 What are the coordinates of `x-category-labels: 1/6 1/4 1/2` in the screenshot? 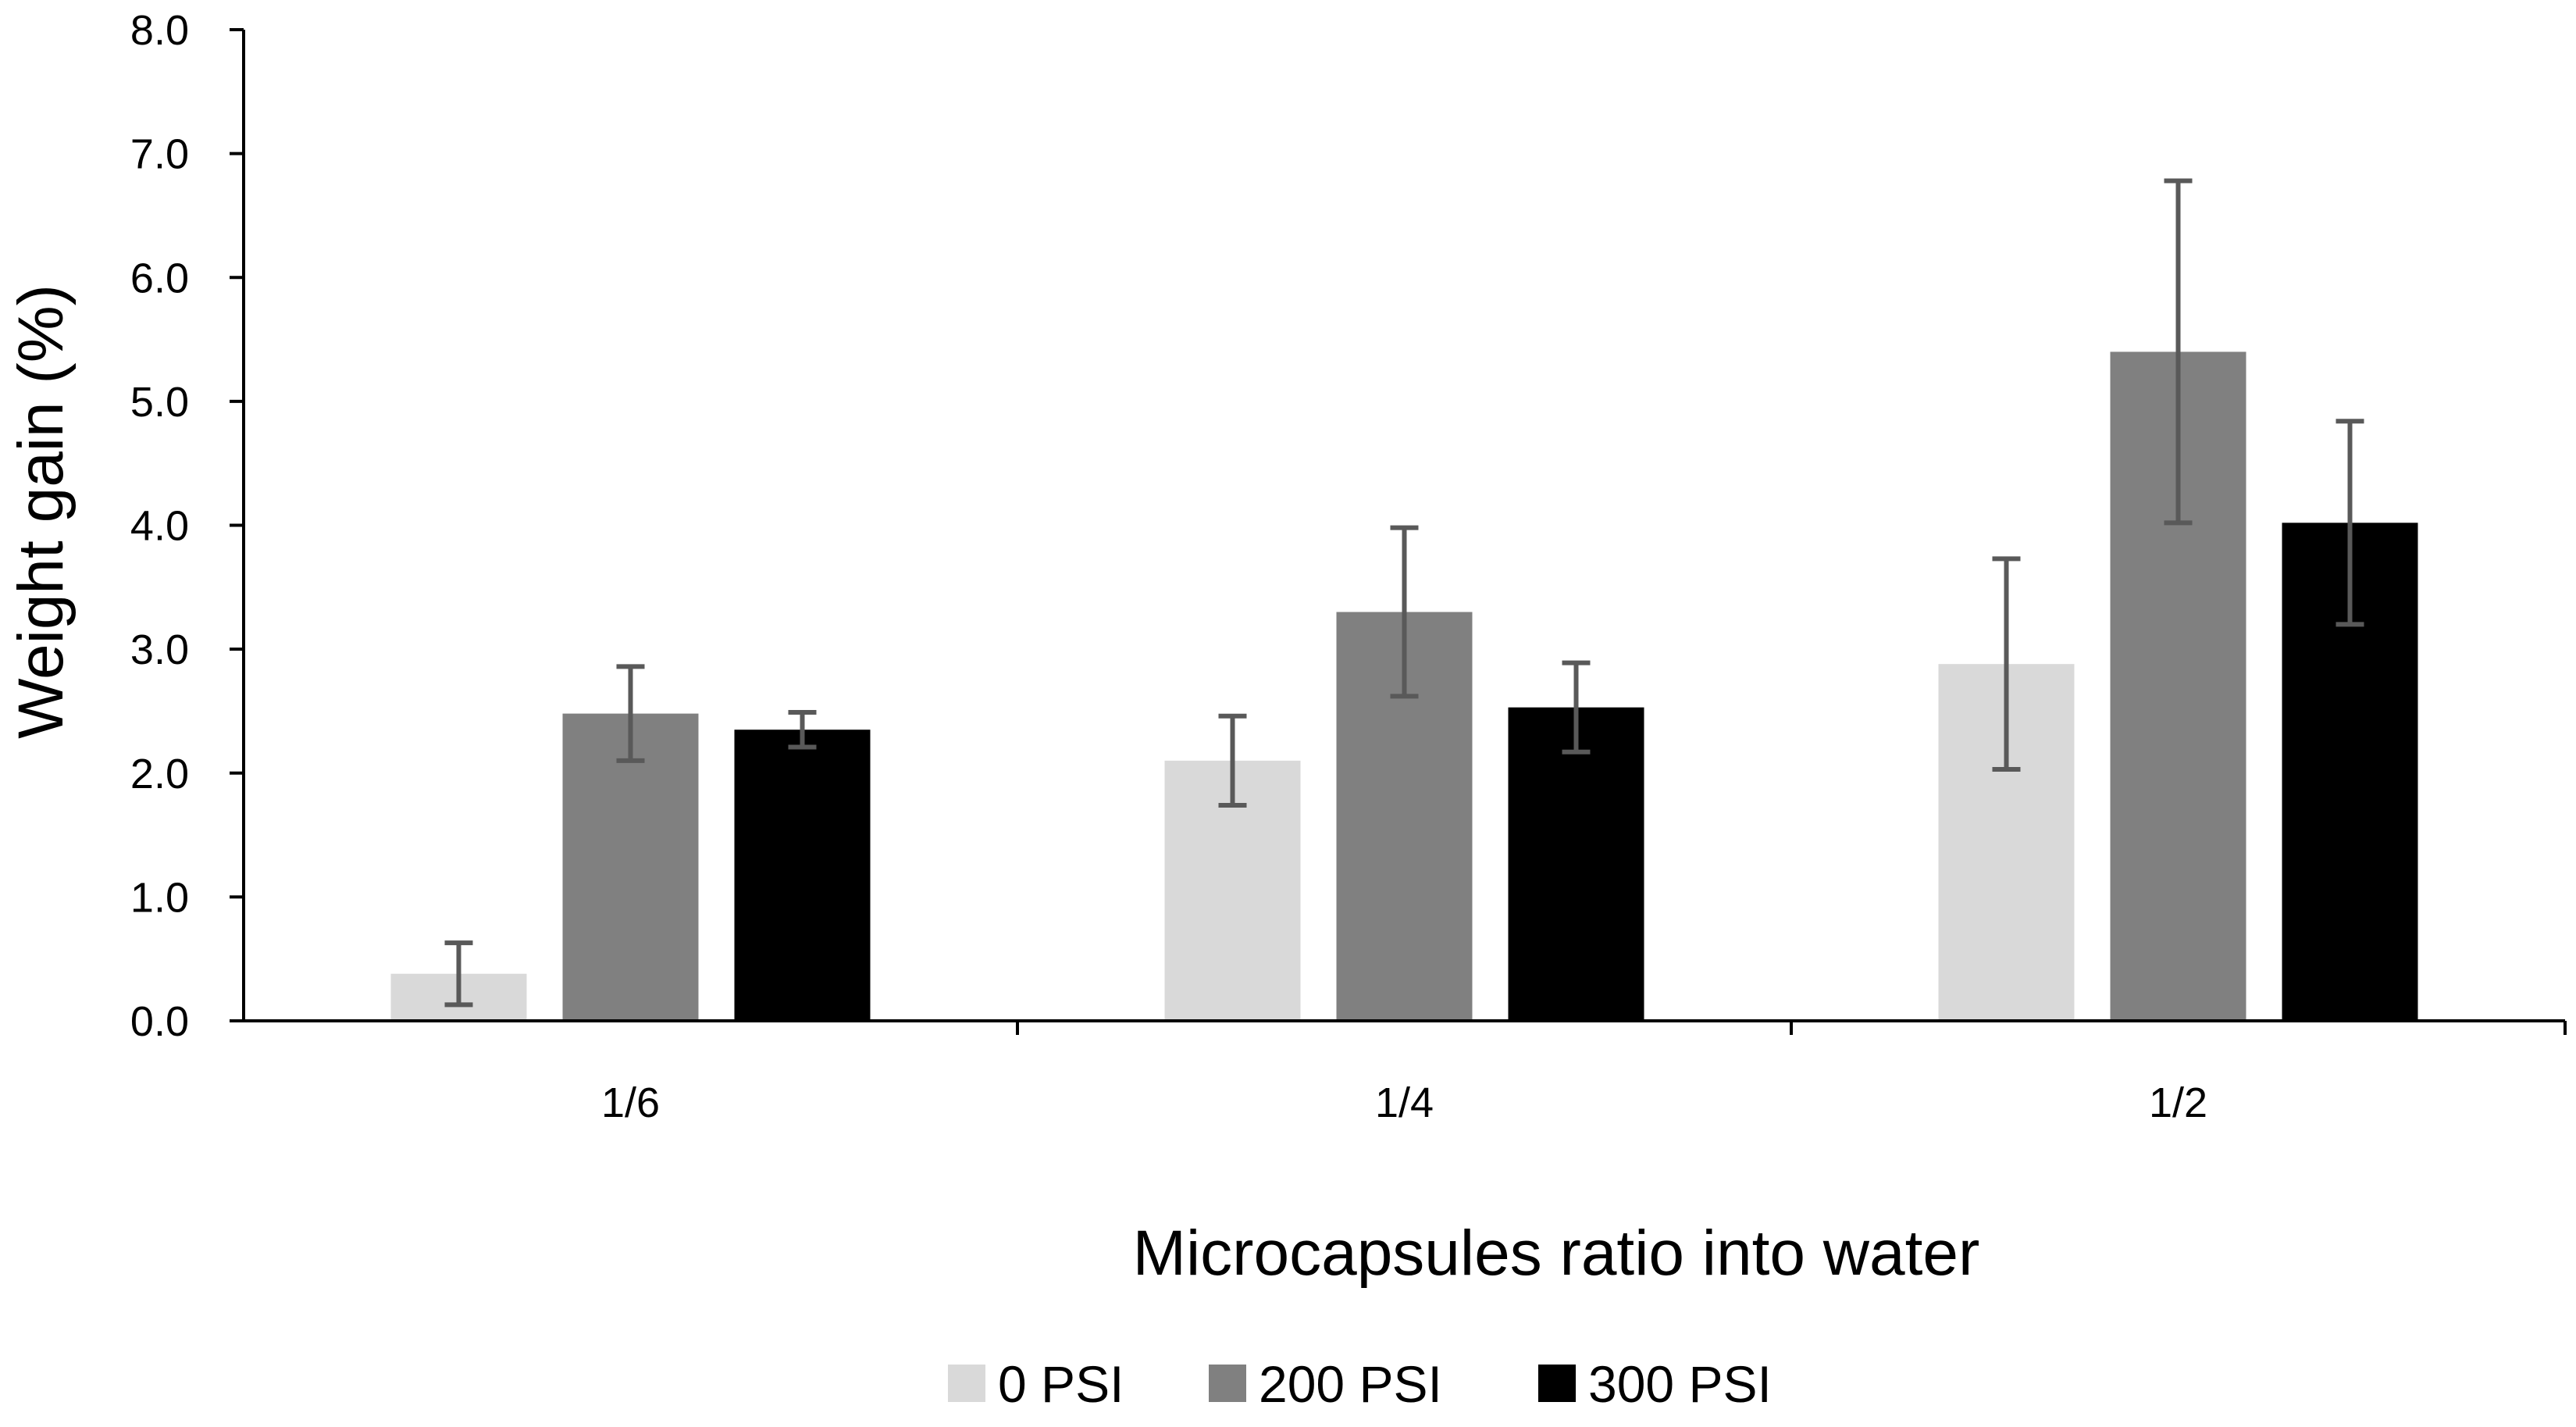 It's located at (1404, 1102).